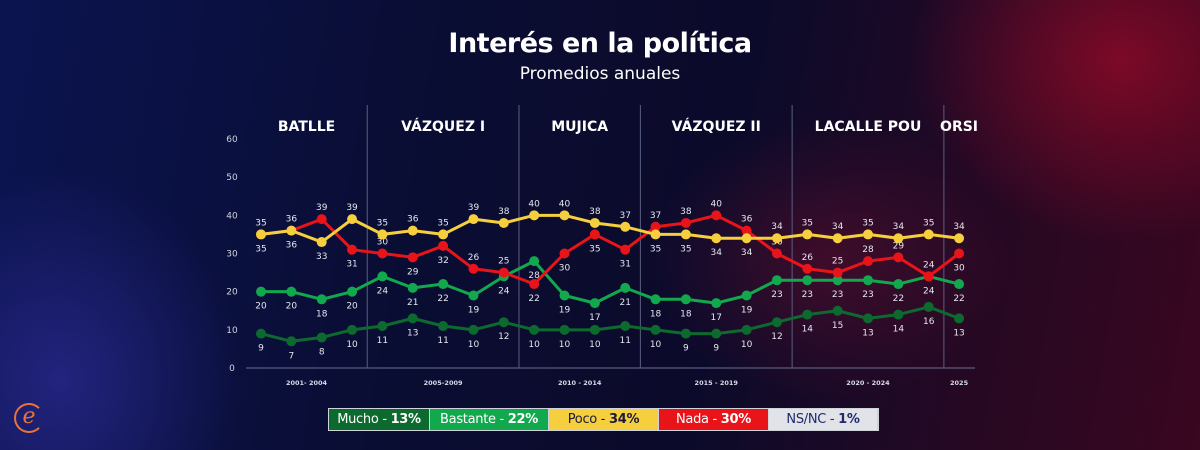 This screenshot has width=1200, height=450. Describe the element at coordinates (837, 326) in the screenshot. I see `data-label: 15` at that location.